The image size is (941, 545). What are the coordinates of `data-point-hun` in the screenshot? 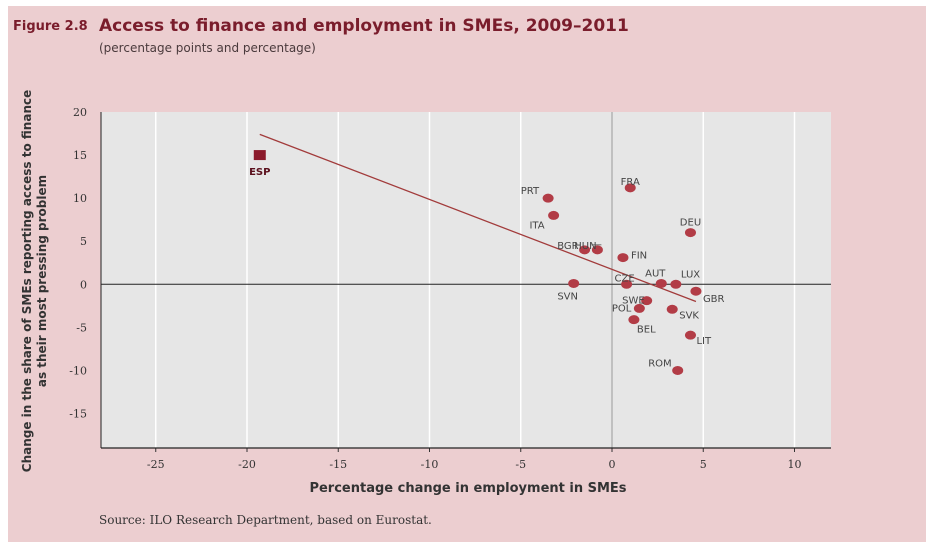 It's located at (597, 250).